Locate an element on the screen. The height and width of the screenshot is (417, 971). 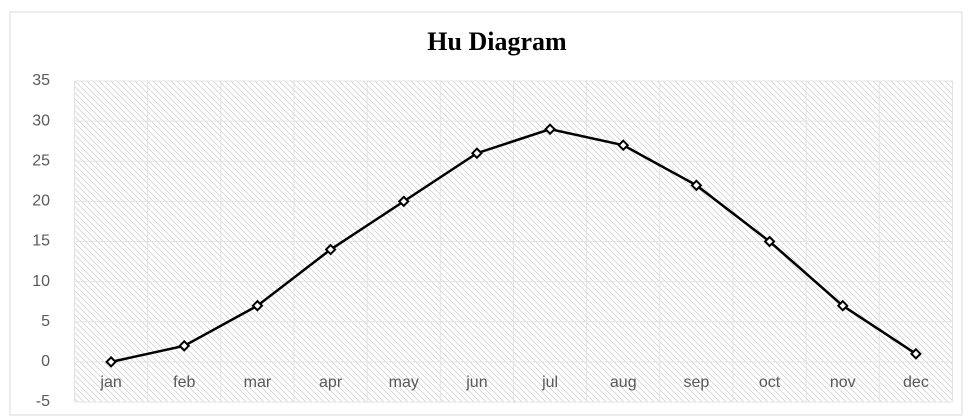
x-tick-label: apr is located at coordinates (331, 382).